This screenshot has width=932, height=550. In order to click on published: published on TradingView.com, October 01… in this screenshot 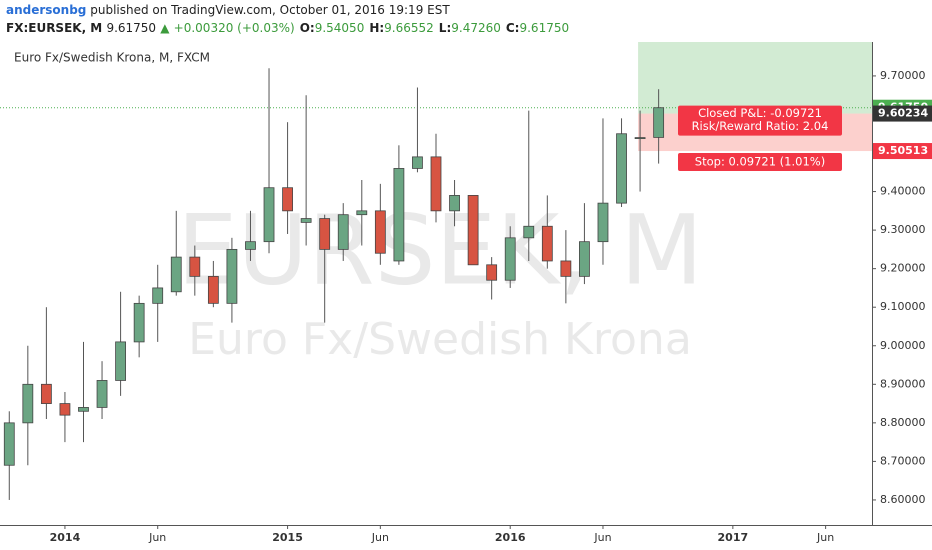, I will do `click(270, 10)`.